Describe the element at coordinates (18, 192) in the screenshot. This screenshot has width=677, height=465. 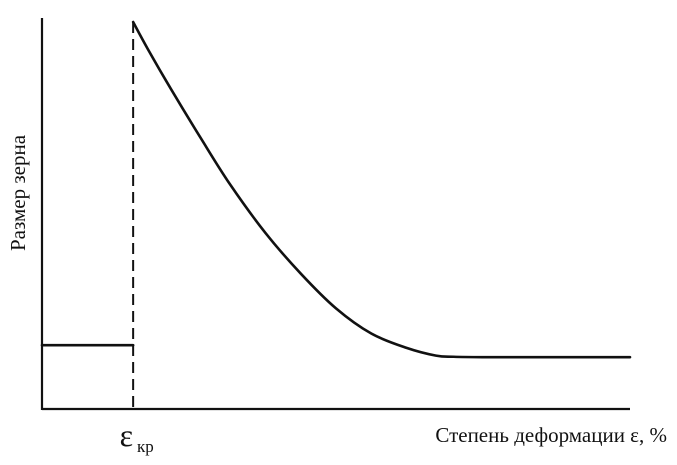
I see `y-axis-label: Размер зерна` at that location.